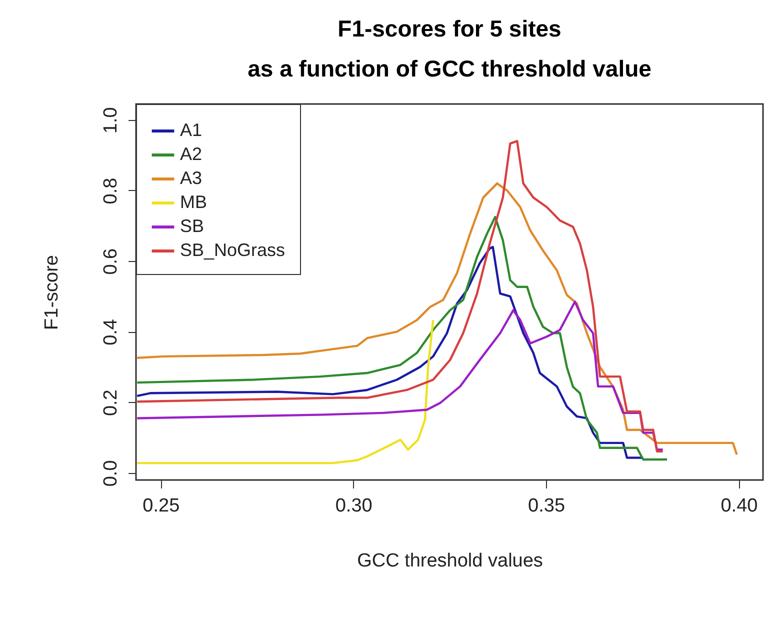  What do you see at coordinates (191, 154) in the screenshot?
I see `legend-label: A2` at bounding box center [191, 154].